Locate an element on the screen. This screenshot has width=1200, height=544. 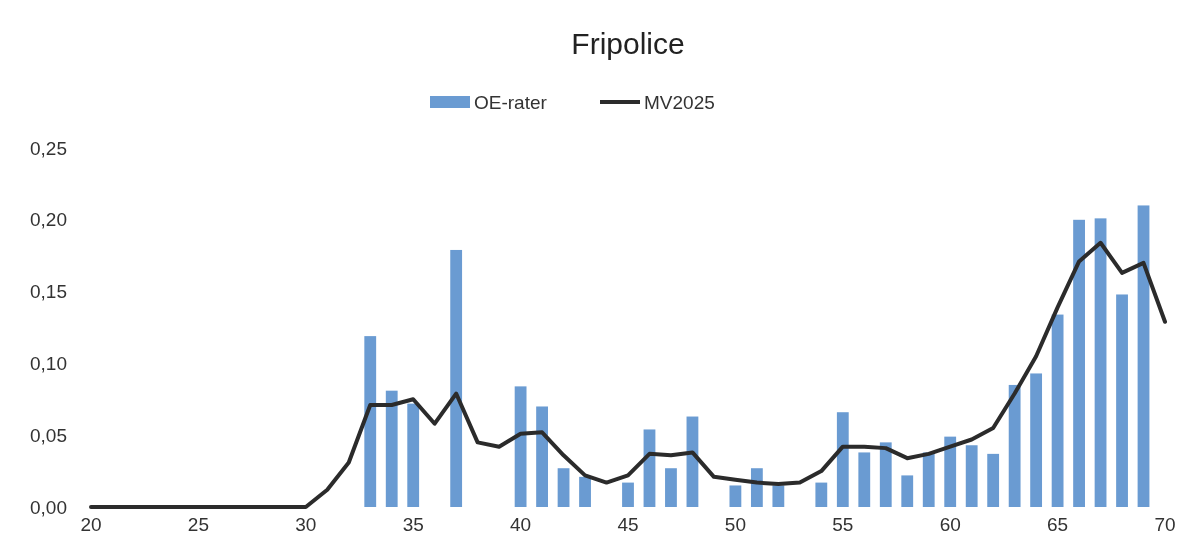
y-tick-label: 0,15 is located at coordinates (48, 292).